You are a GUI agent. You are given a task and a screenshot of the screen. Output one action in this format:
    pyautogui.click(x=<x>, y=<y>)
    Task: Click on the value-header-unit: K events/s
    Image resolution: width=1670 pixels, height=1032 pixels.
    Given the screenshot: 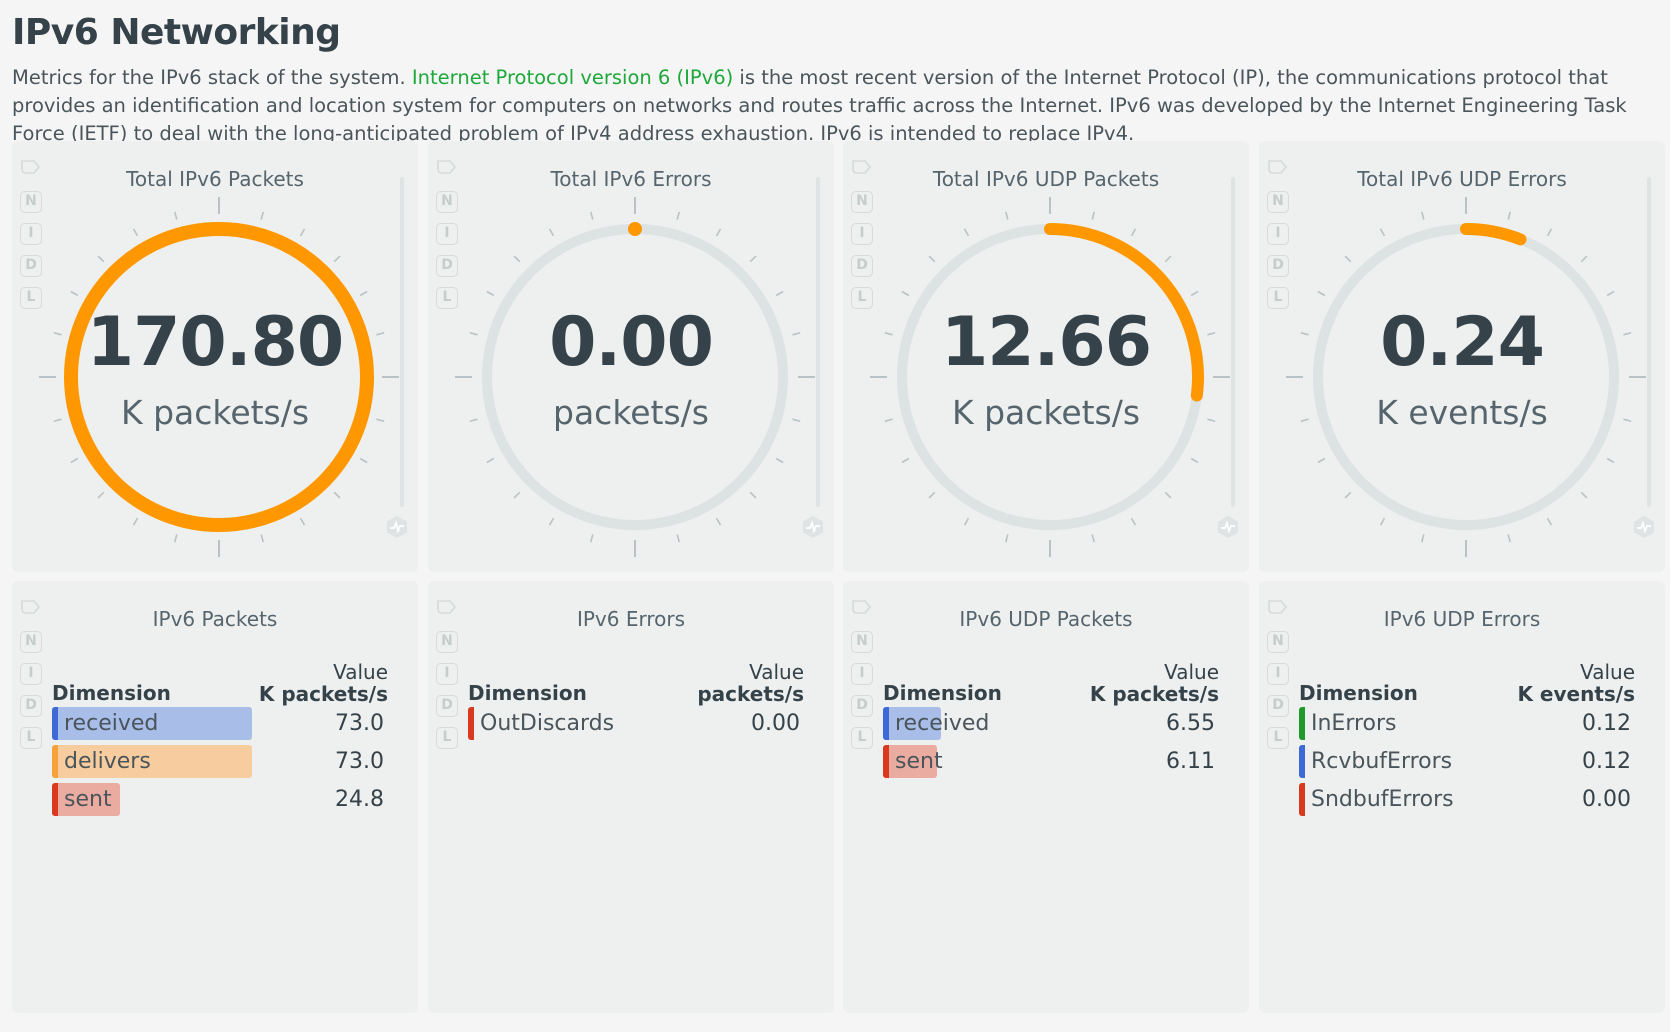 What is the action you would take?
    pyautogui.click(x=1576, y=694)
    